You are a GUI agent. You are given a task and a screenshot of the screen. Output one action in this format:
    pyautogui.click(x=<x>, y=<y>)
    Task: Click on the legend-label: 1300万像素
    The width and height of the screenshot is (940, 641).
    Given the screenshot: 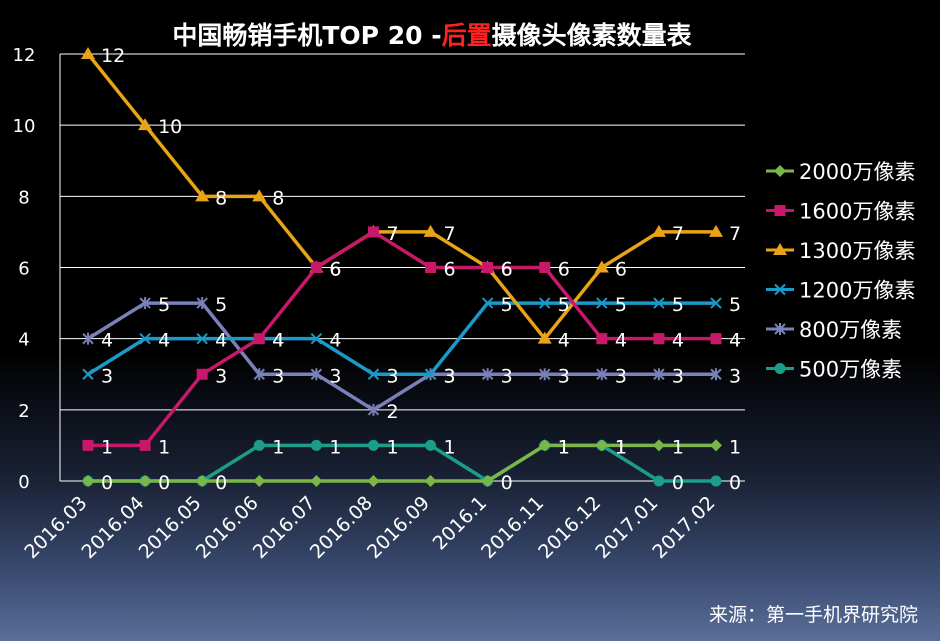 What is the action you would take?
    pyautogui.click(x=857, y=251)
    